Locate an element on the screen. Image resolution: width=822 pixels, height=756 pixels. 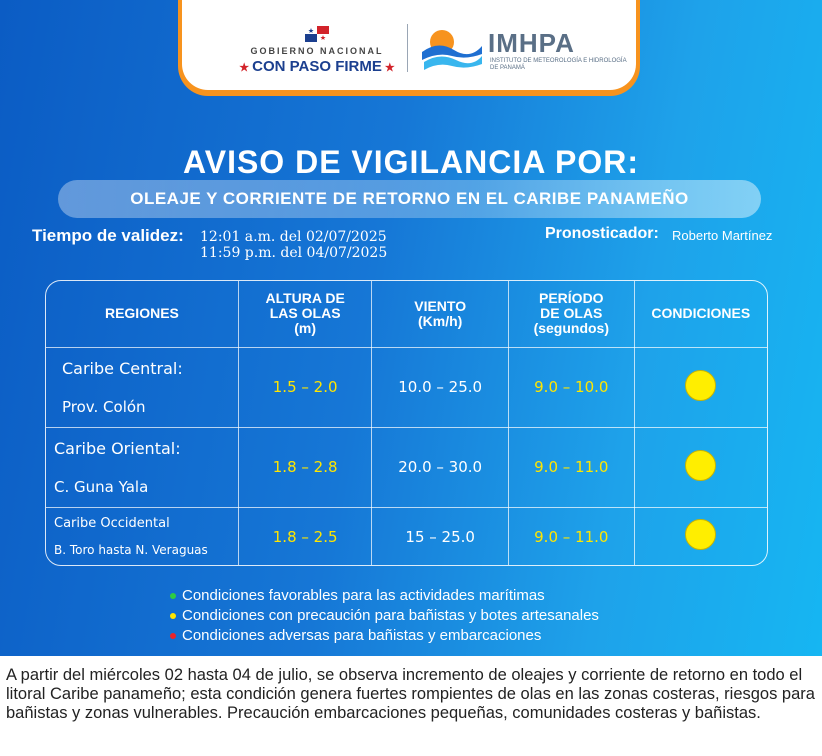
wave-period-cell: 9.0 – 10.0 is located at coordinates (571, 387).